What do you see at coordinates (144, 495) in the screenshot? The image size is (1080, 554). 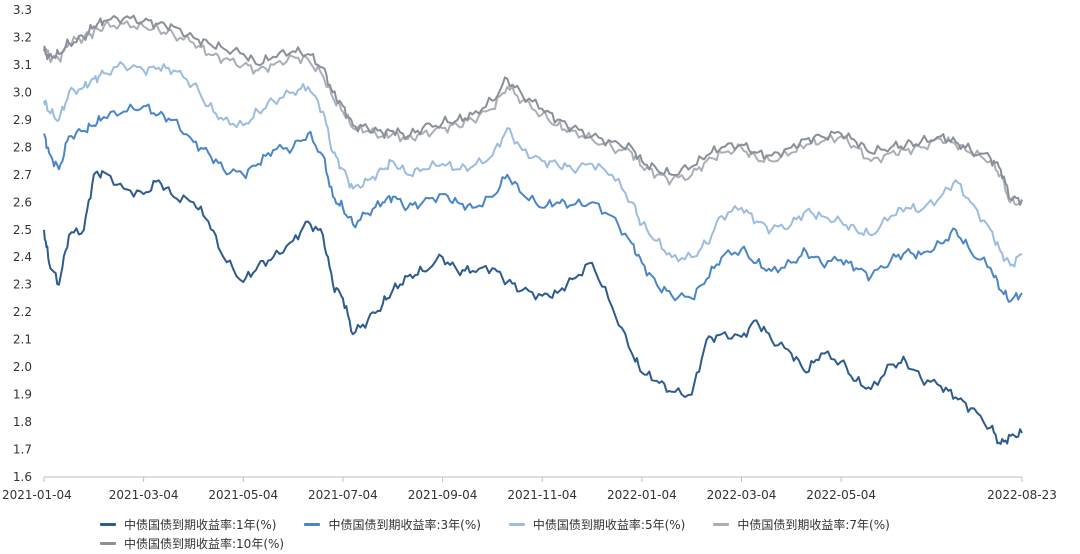 I see `x-tick-label-1: 2021-03-04` at bounding box center [144, 495].